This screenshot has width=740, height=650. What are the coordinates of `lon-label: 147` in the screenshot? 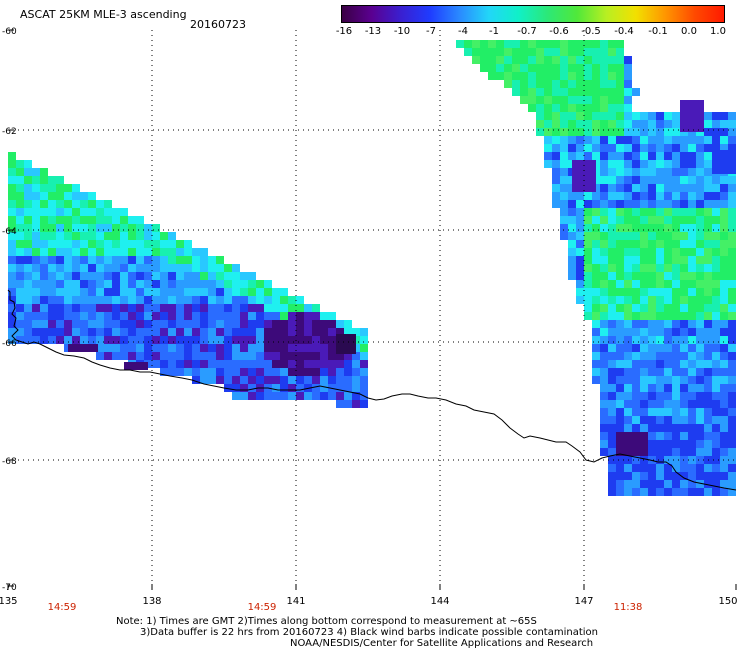 It's located at (583, 601).